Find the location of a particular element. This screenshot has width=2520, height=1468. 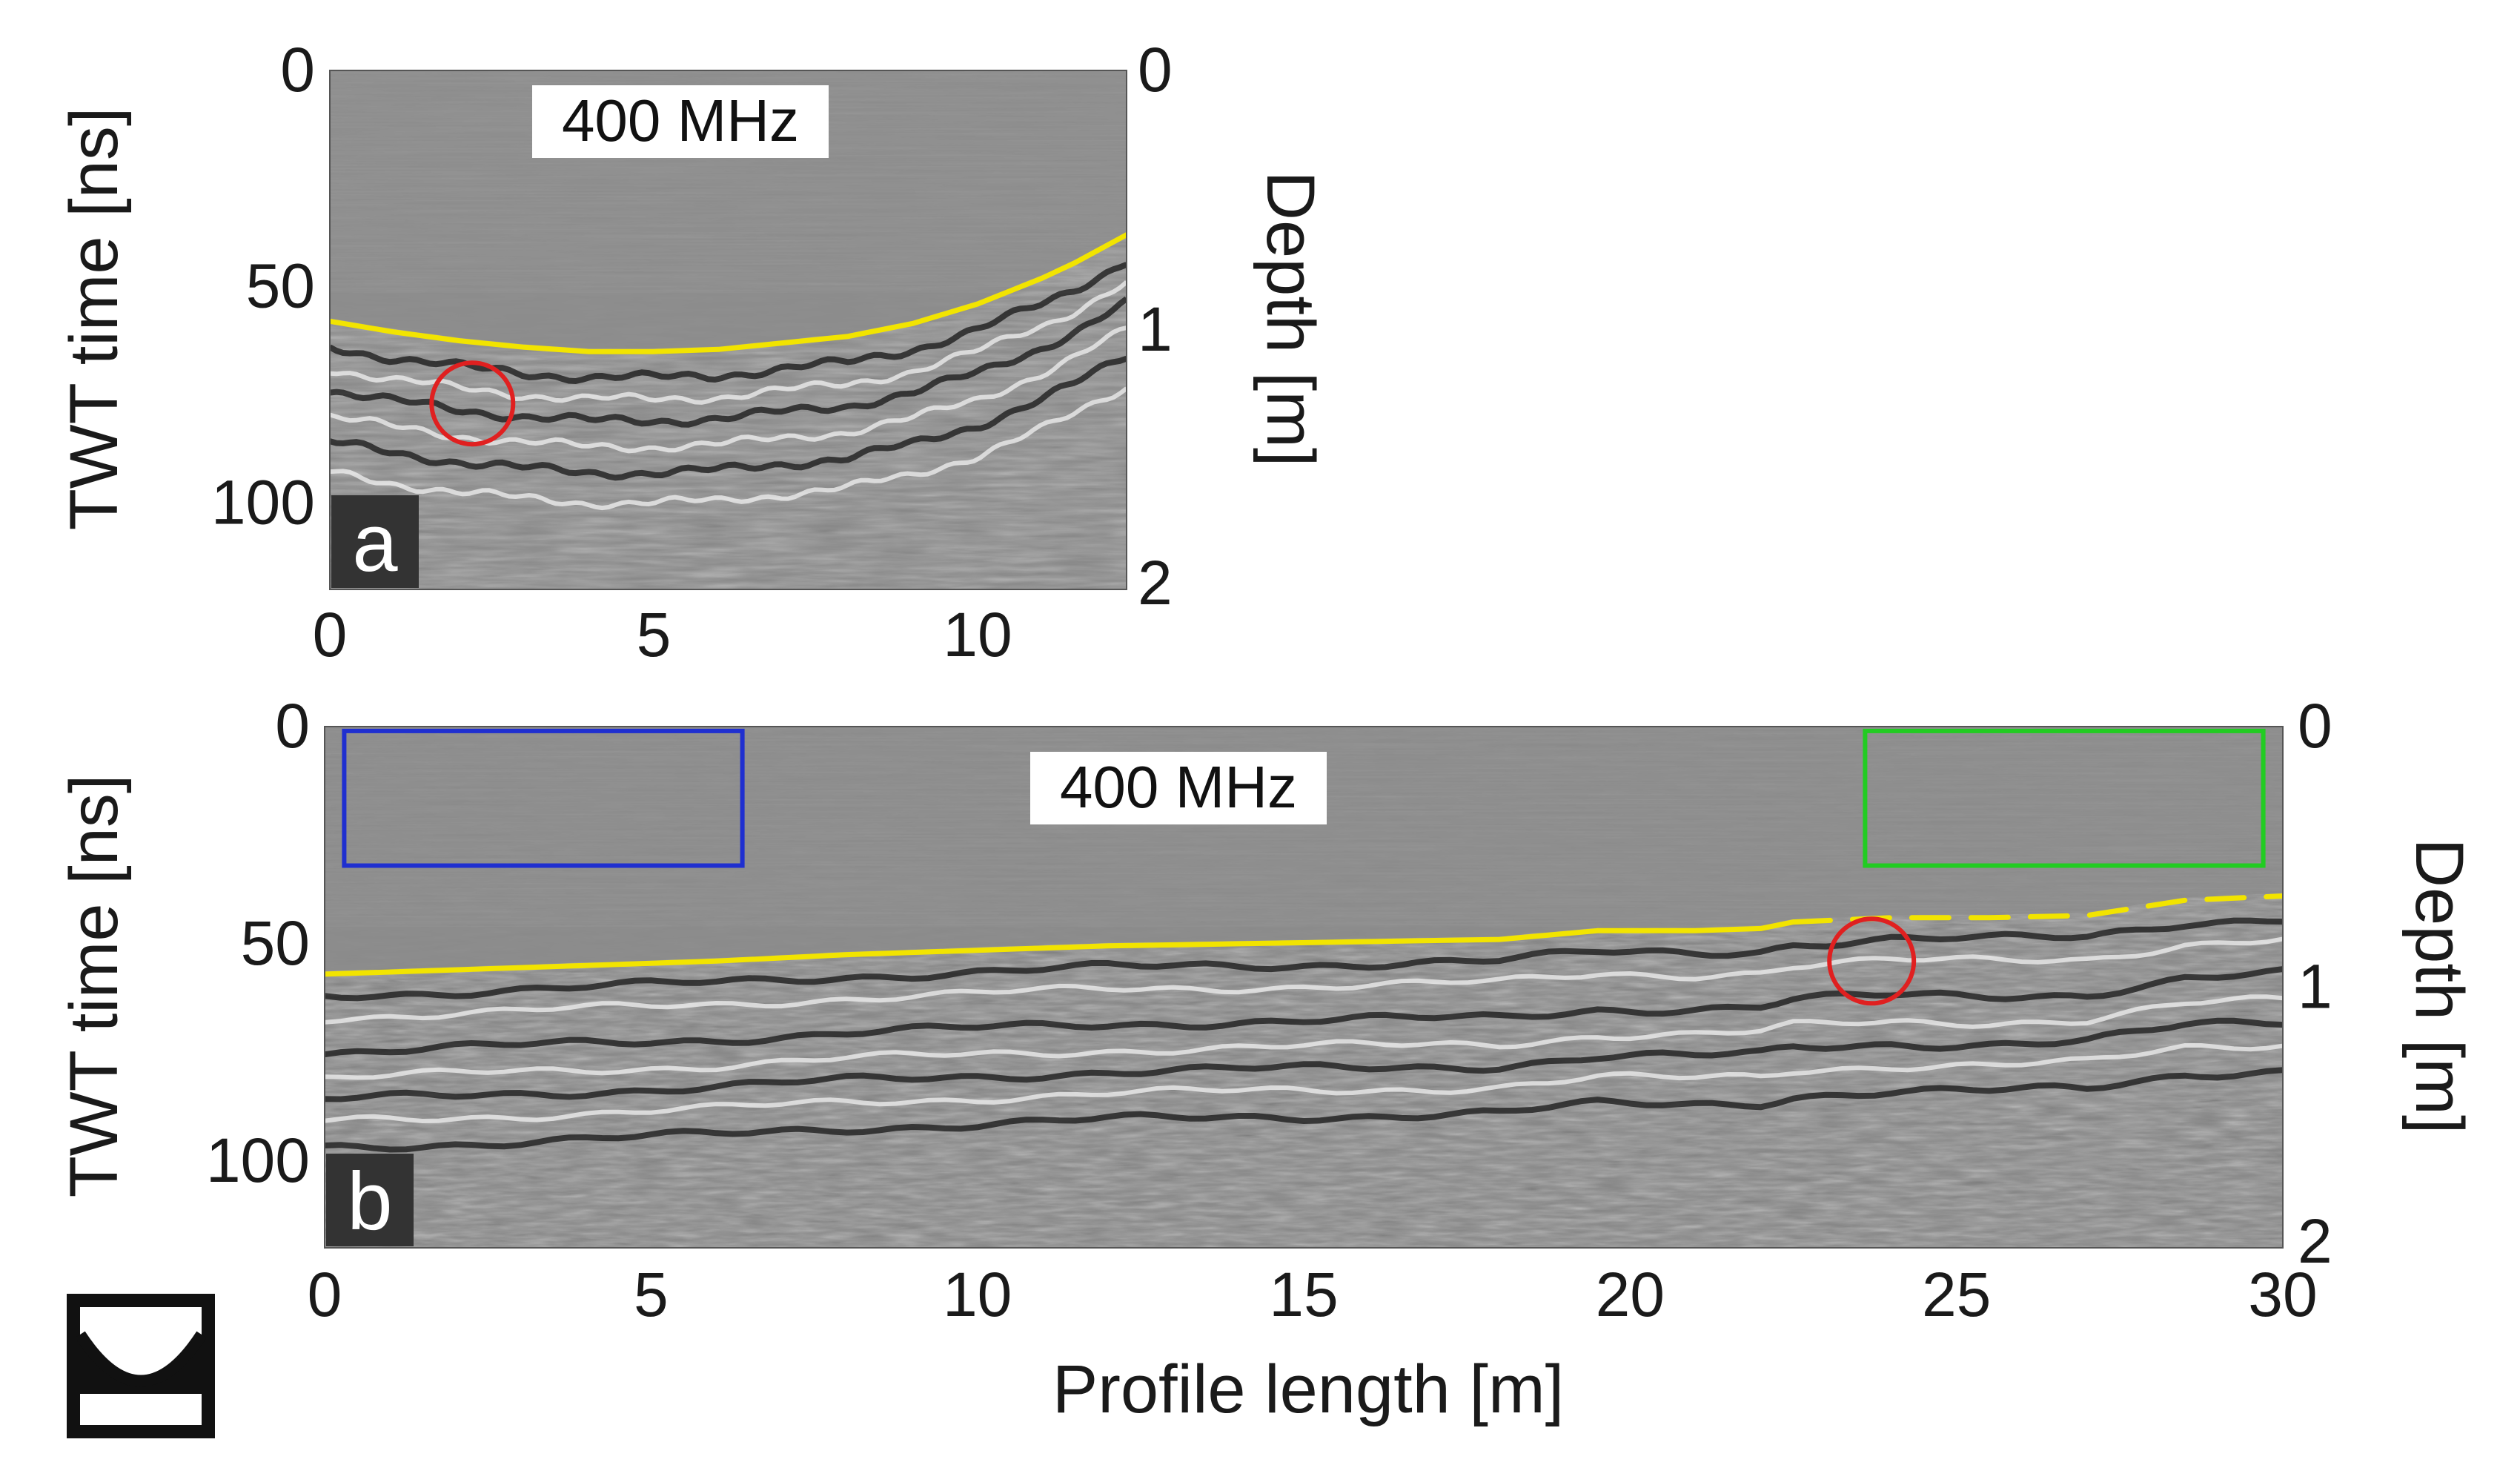

panel-b-x-axis-title: Profile length [m] is located at coordinates (1308, 1389).